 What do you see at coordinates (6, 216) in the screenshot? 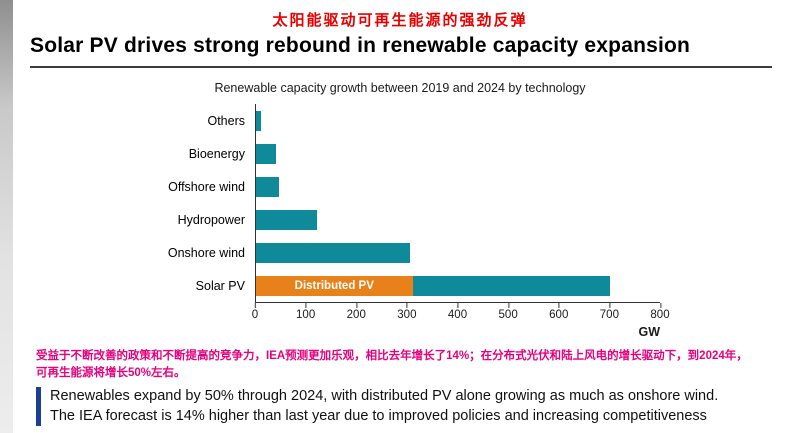
I see `scan-edge-strip` at bounding box center [6, 216].